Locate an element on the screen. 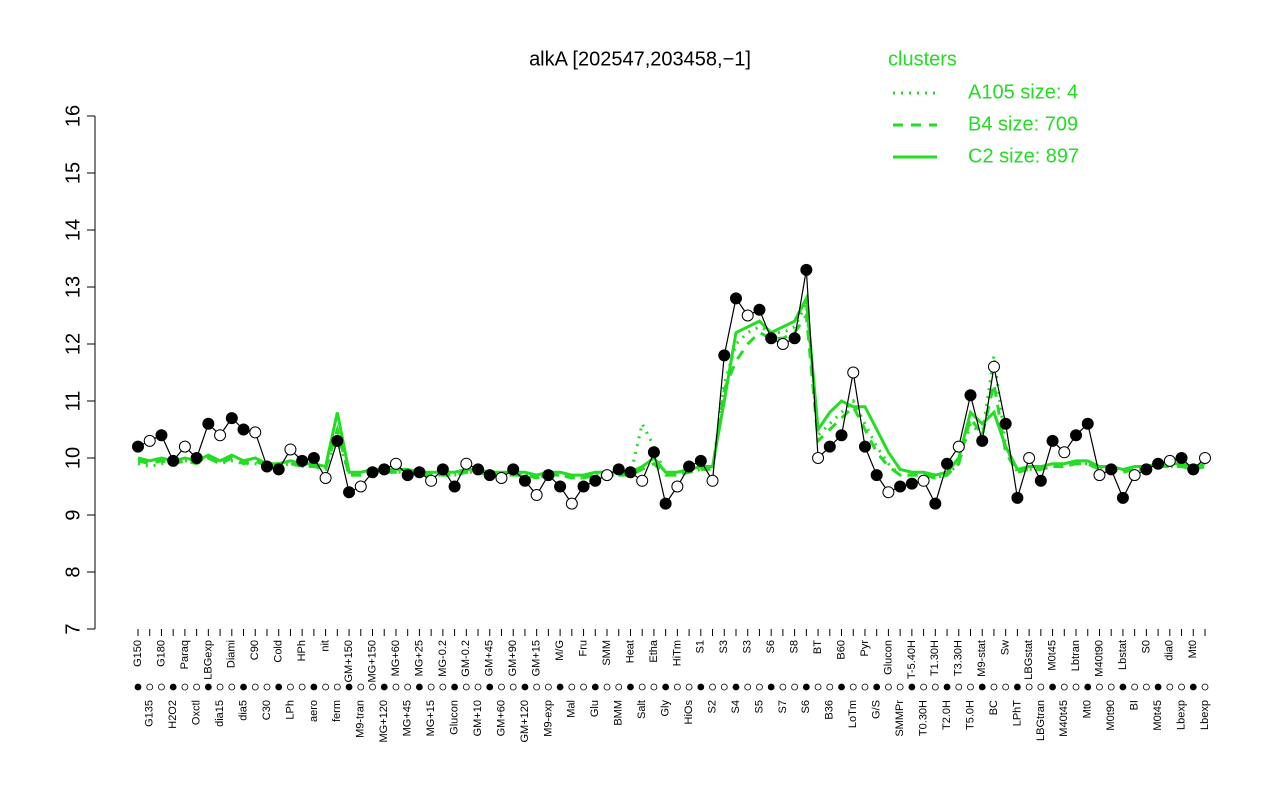  x-tick-label: SMMPr is located at coordinates (900, 718).